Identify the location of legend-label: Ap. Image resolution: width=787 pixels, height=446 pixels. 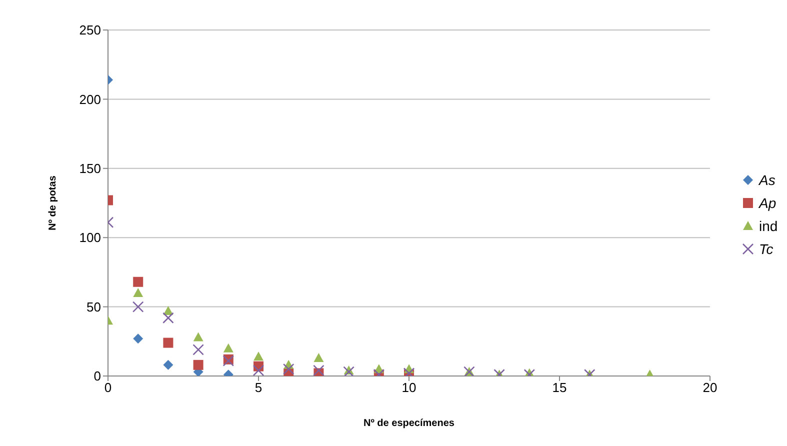
(767, 202).